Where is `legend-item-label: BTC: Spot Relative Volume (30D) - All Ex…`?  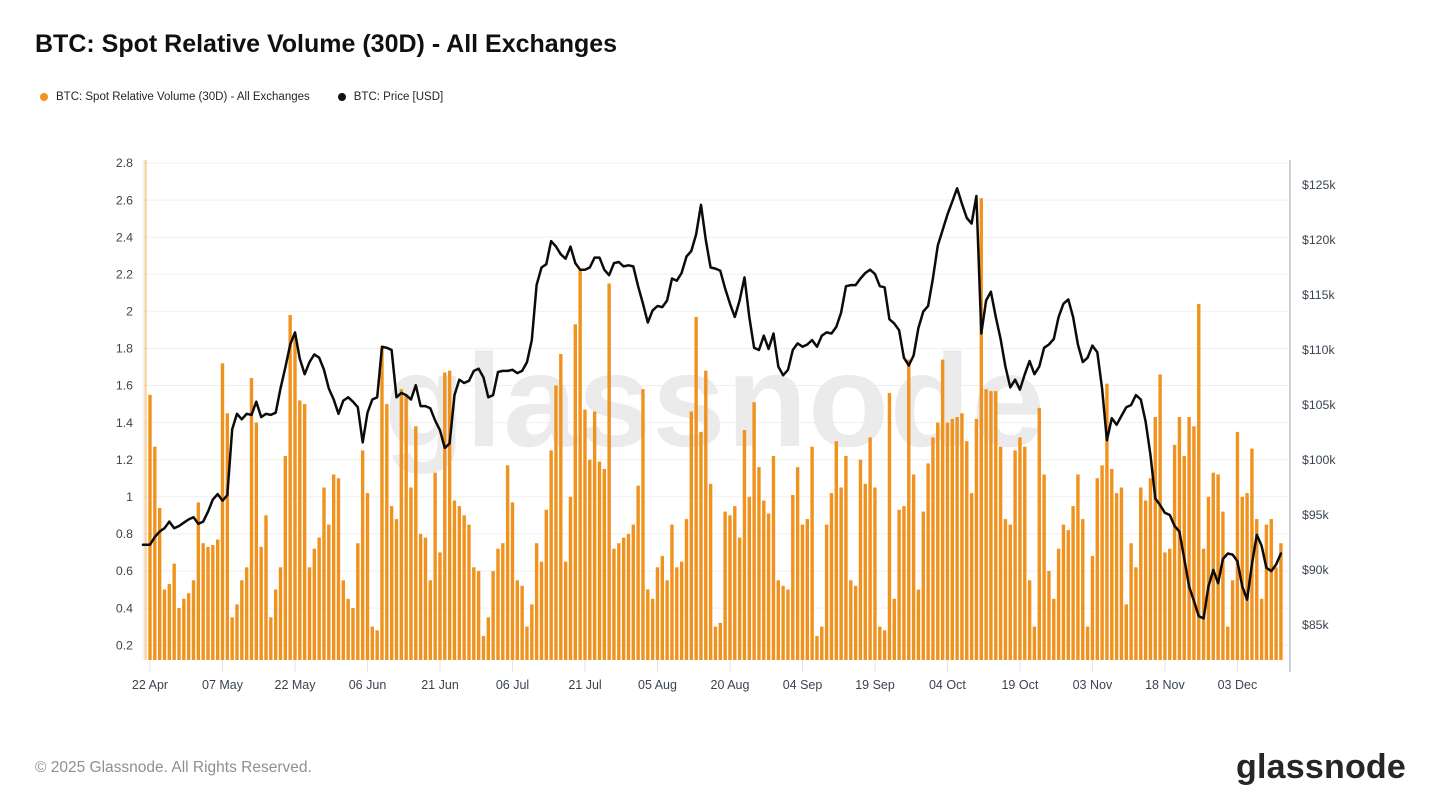 legend-item-label: BTC: Spot Relative Volume (30D) - All Ex… is located at coordinates (183, 97).